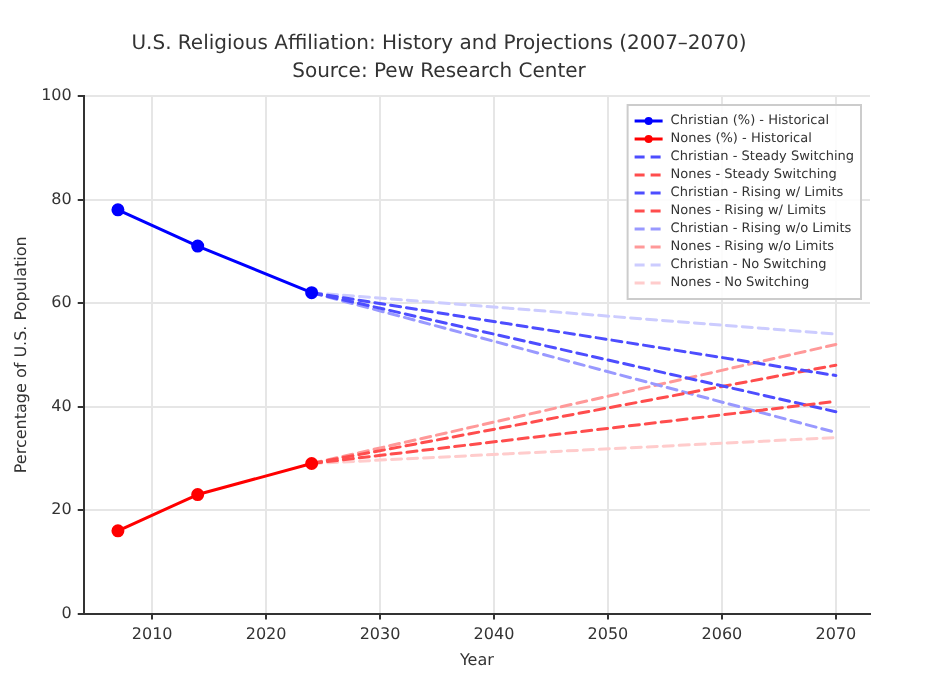  What do you see at coordinates (61, 302) in the screenshot?
I see `y-tick-label: 60` at bounding box center [61, 302].